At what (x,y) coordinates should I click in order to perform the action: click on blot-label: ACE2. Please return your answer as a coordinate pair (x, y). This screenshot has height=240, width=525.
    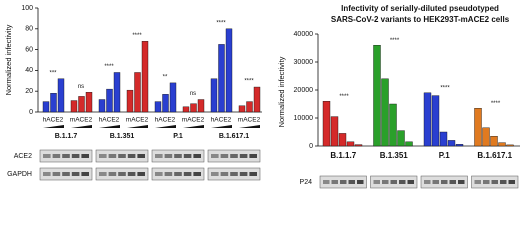
    Looking at the image, I should click on (23, 156).